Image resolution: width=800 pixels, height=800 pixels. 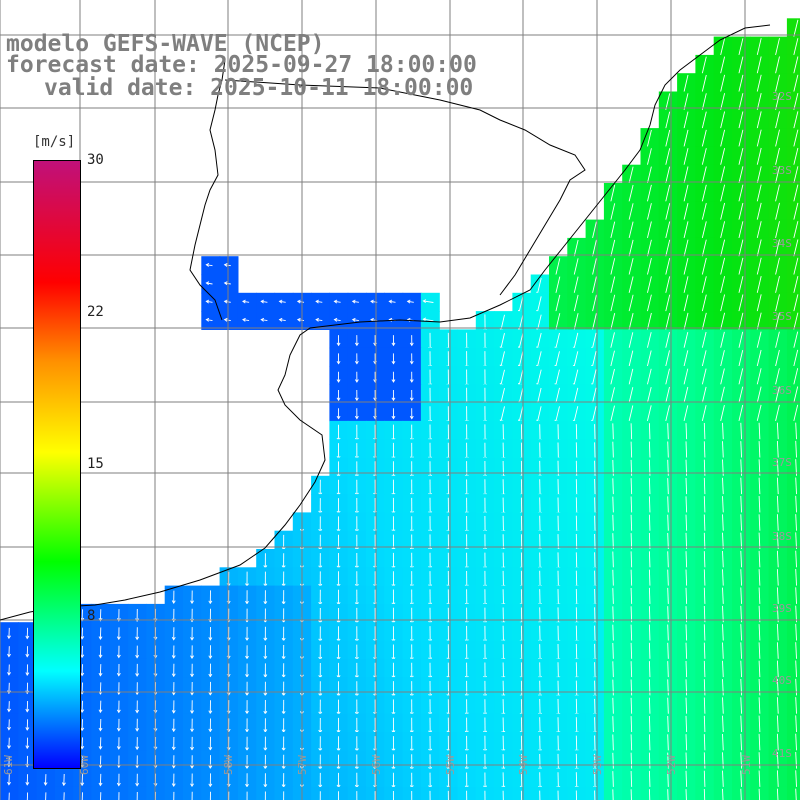 What do you see at coordinates (95, 464) in the screenshot?
I see `colorbar-label-15: 15` at bounding box center [95, 464].